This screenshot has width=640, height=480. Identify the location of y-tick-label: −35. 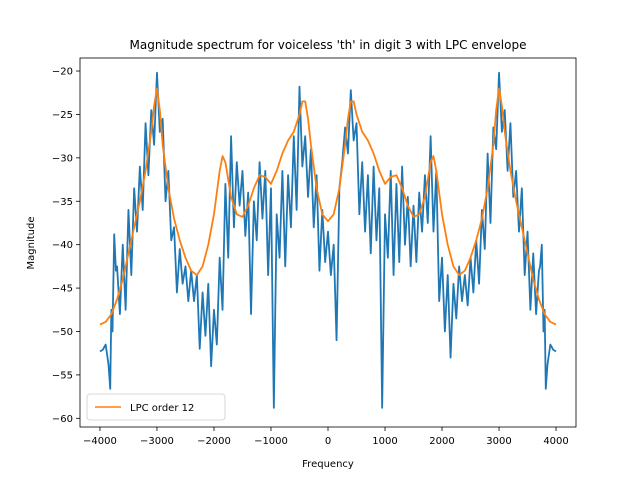
(62, 202).